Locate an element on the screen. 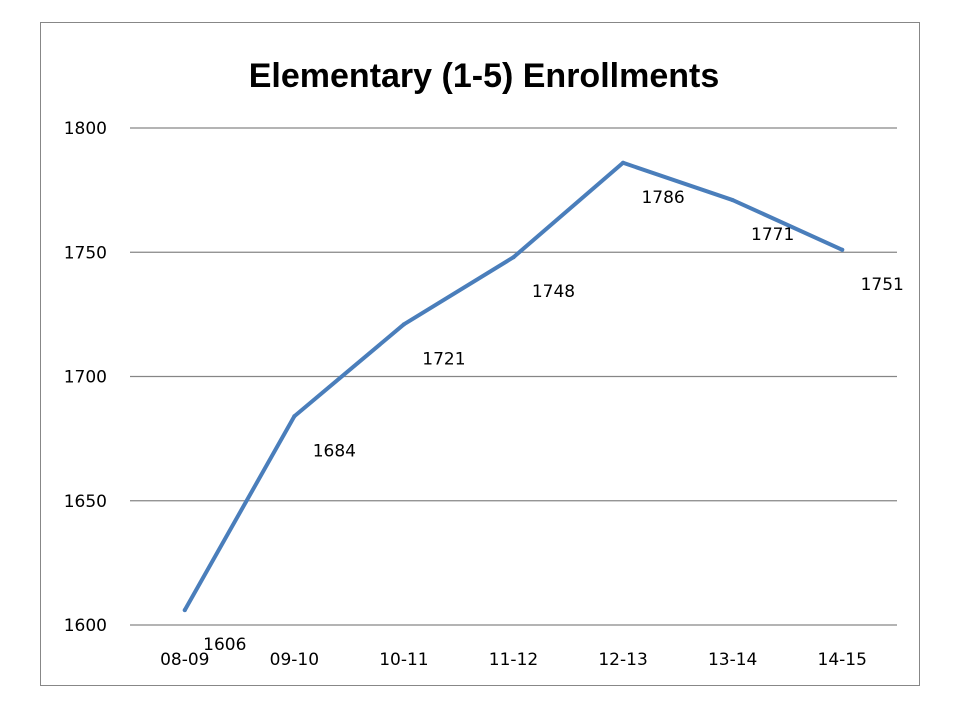 The width and height of the screenshot is (960, 720). x-tick-label: 13-14 is located at coordinates (732, 660).